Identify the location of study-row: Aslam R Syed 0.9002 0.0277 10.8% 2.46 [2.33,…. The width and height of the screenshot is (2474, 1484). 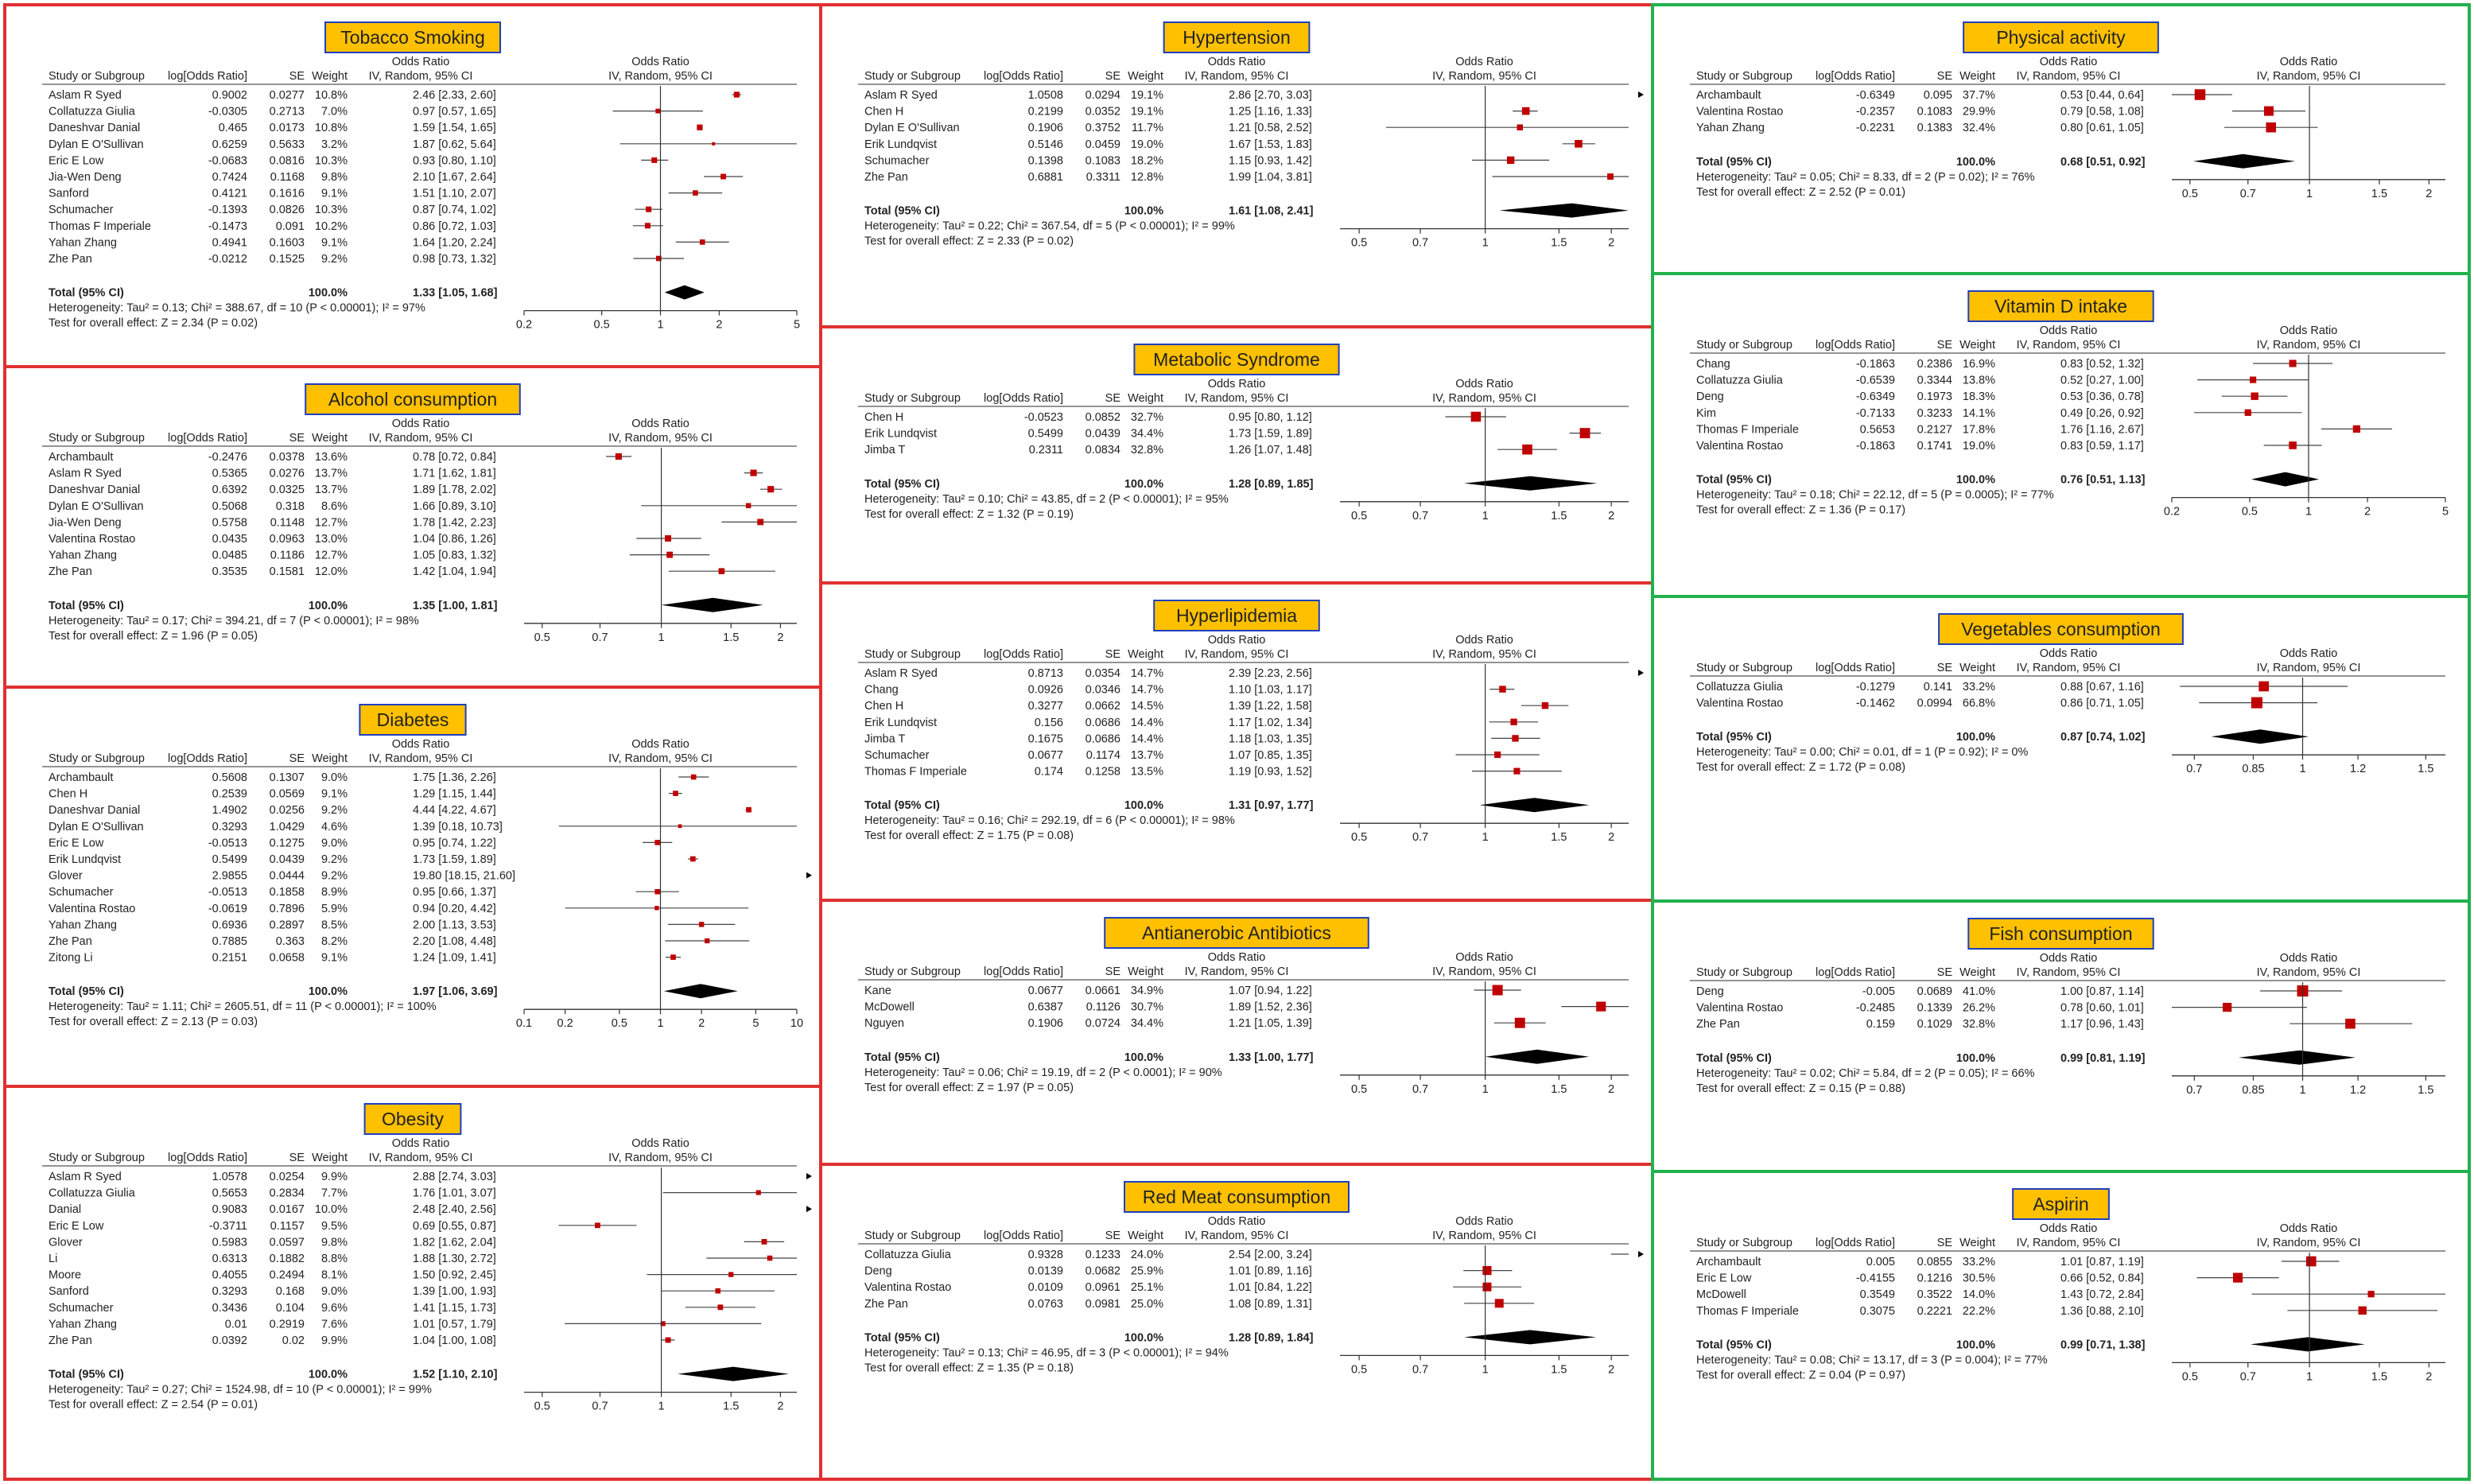
(396, 95).